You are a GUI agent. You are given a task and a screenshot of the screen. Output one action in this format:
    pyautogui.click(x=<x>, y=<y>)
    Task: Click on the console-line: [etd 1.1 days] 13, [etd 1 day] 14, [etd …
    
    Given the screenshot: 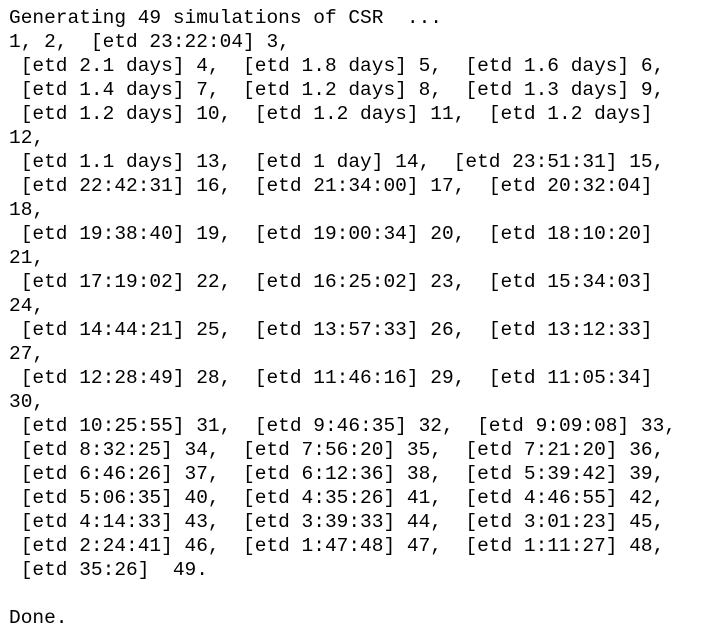 What is the action you would take?
    pyautogui.click(x=337, y=162)
    